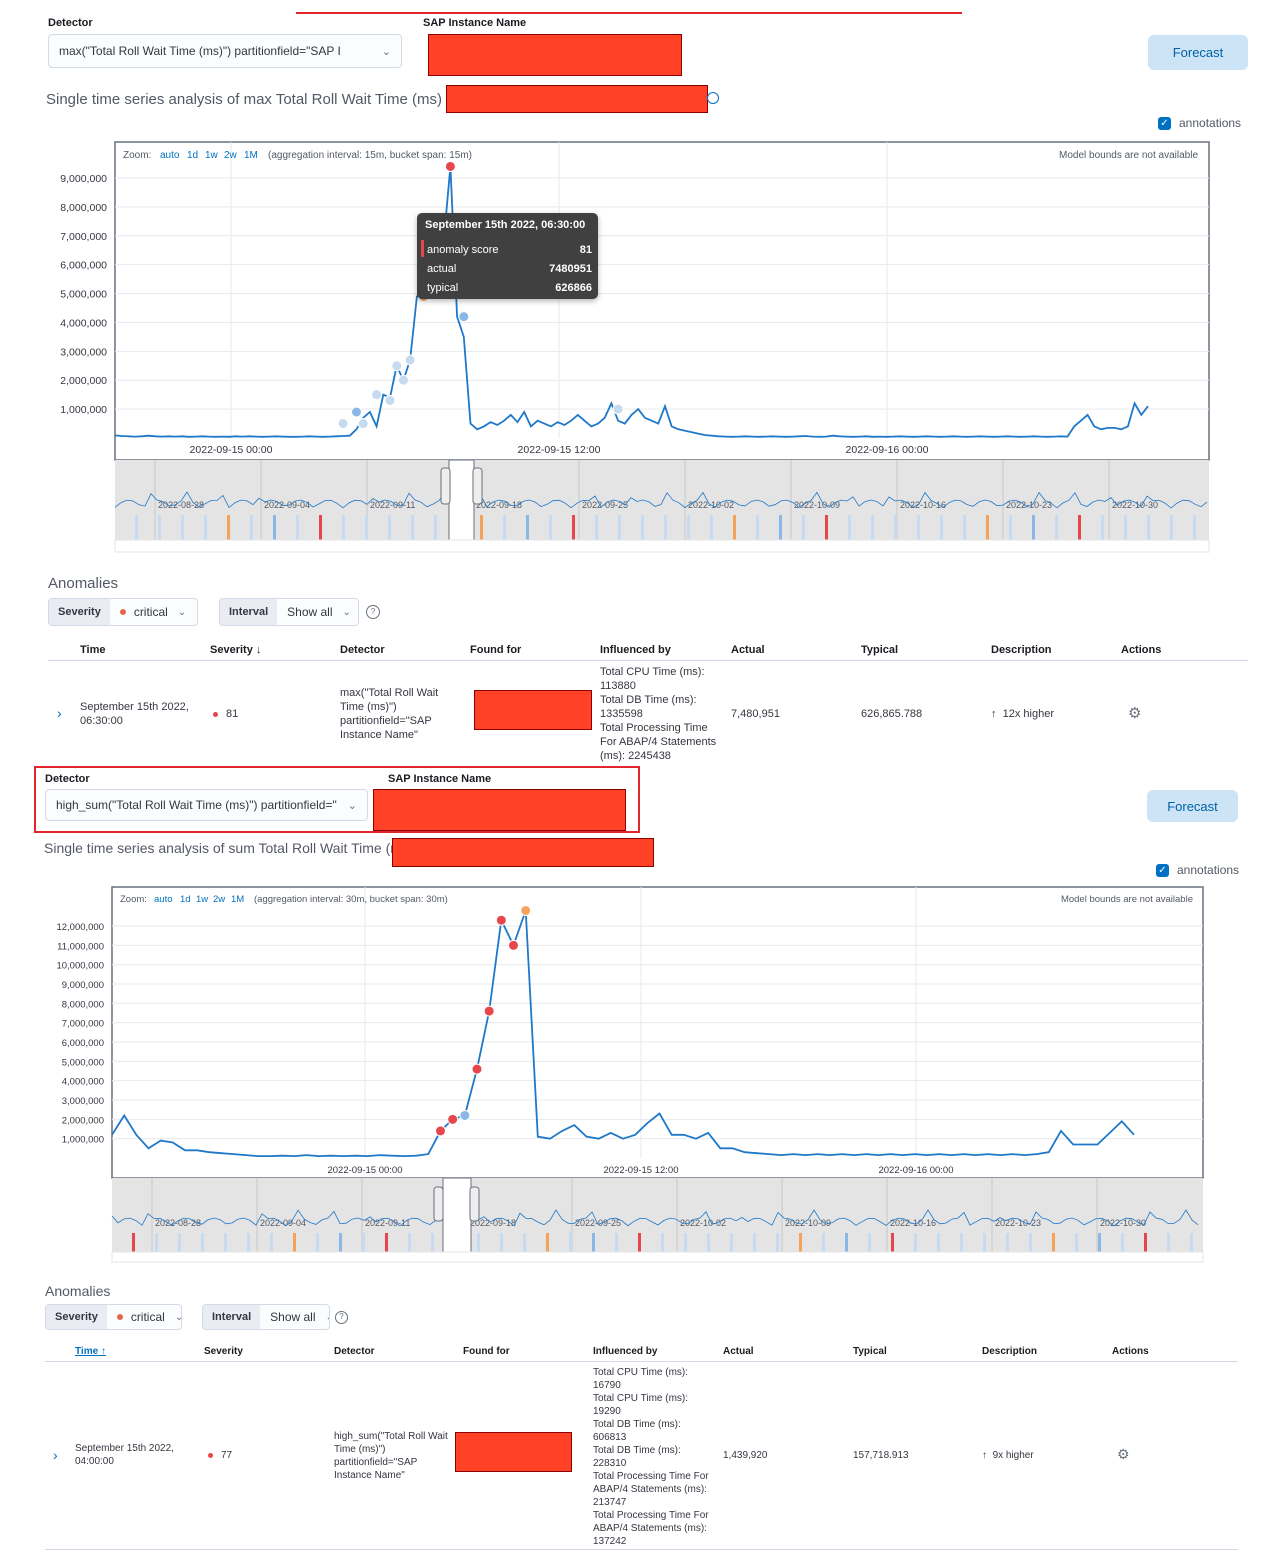 This screenshot has height=1562, width=1266. What do you see at coordinates (610, 1541) in the screenshot?
I see `influencer-line: 137242` at bounding box center [610, 1541].